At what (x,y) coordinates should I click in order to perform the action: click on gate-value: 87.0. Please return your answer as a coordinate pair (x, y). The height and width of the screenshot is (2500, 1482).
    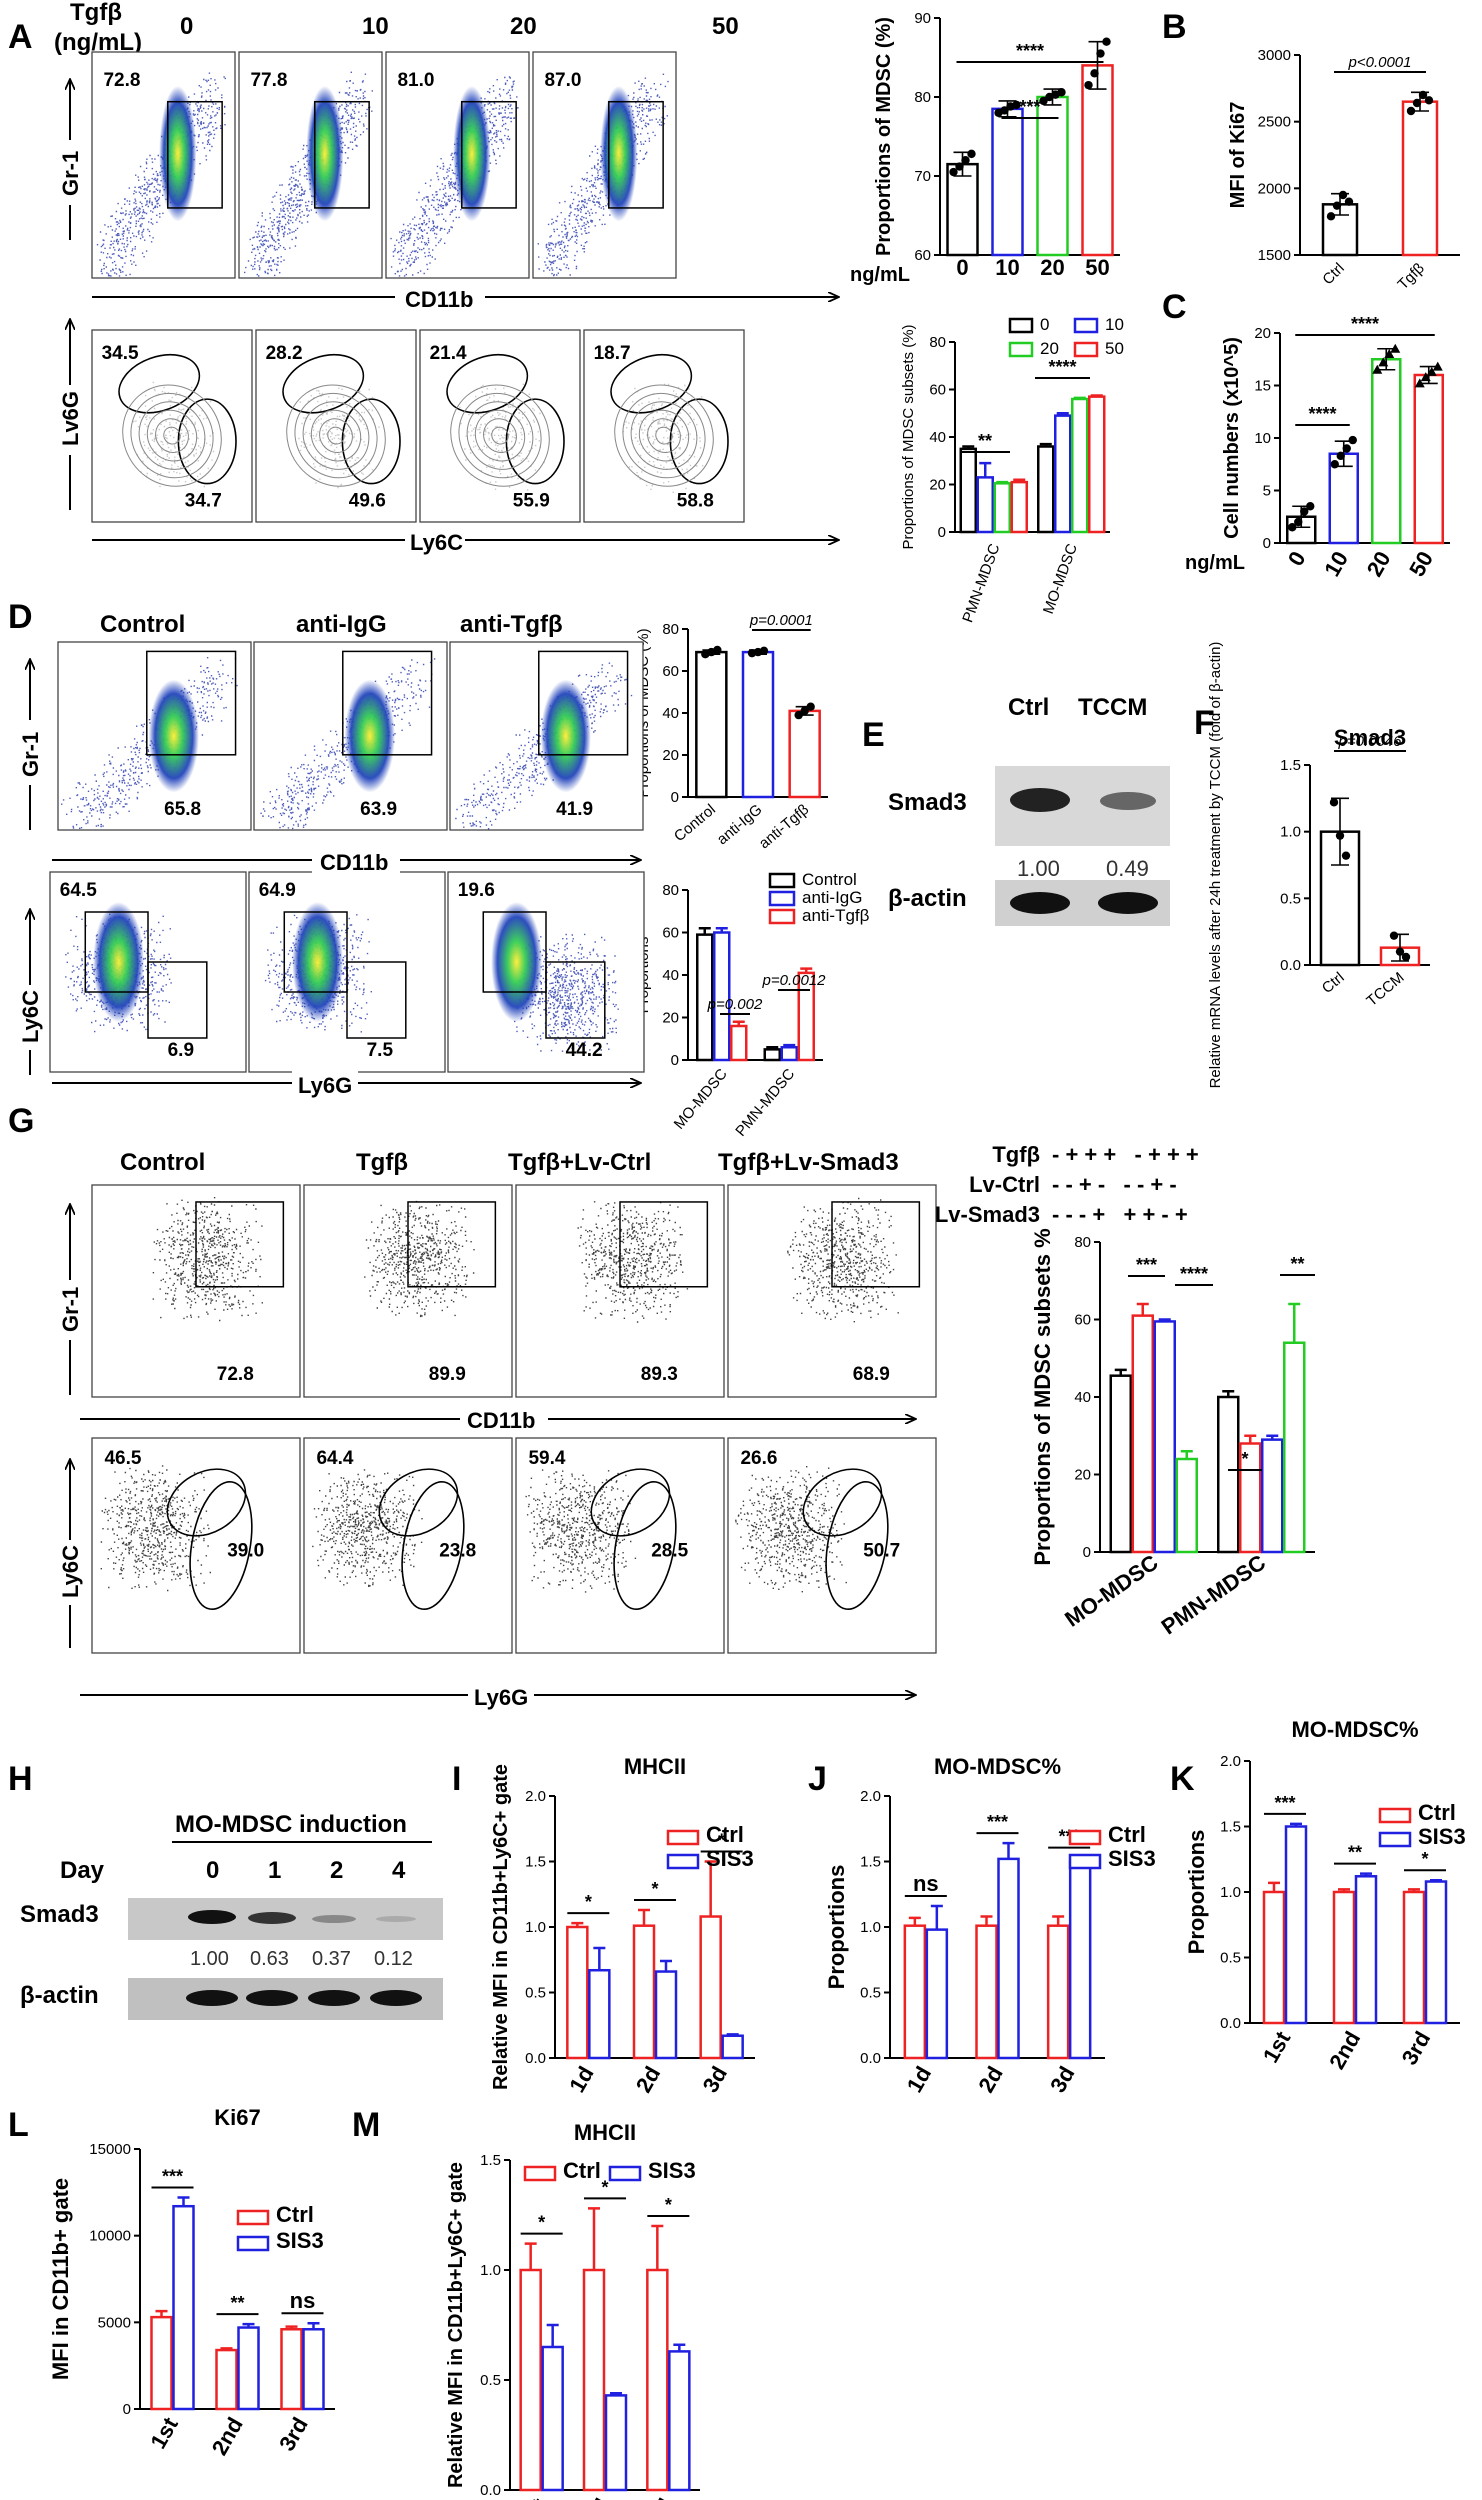
    Looking at the image, I should click on (562, 80).